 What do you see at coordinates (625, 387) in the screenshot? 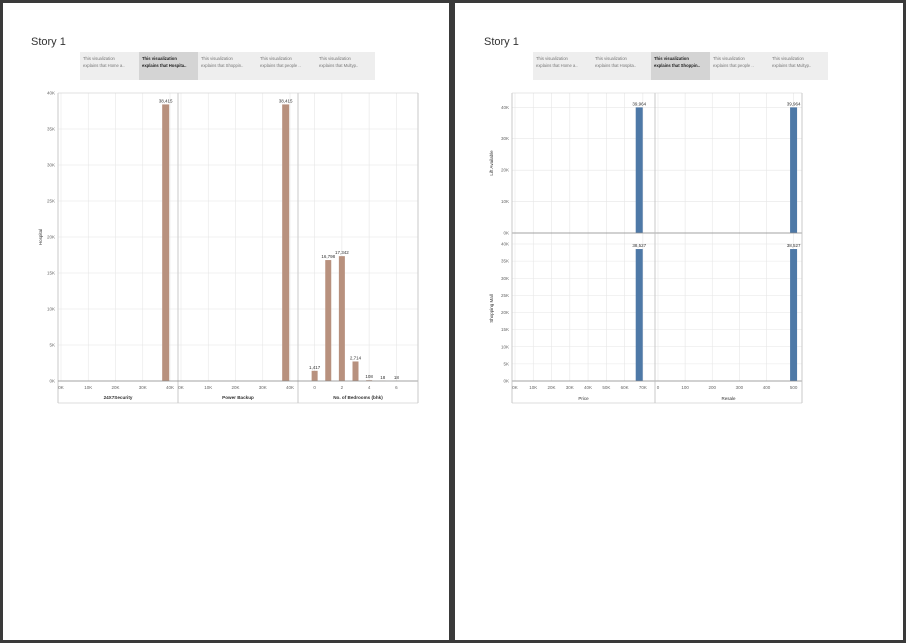
I see `x-tick-label: 60K` at bounding box center [625, 387].